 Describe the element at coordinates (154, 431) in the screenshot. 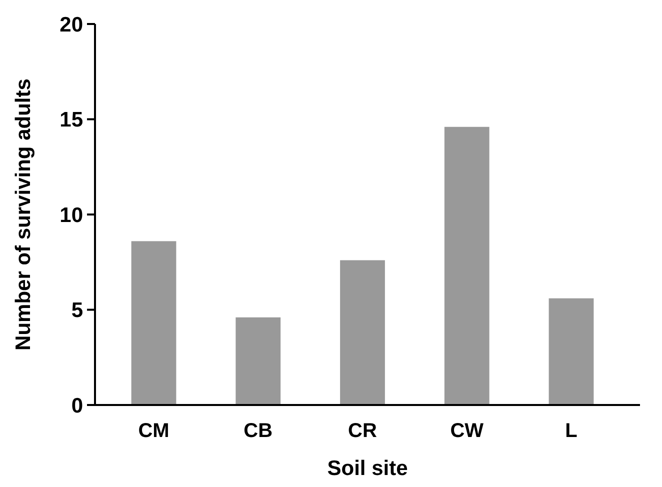

I see `x-tick-label: CM` at that location.